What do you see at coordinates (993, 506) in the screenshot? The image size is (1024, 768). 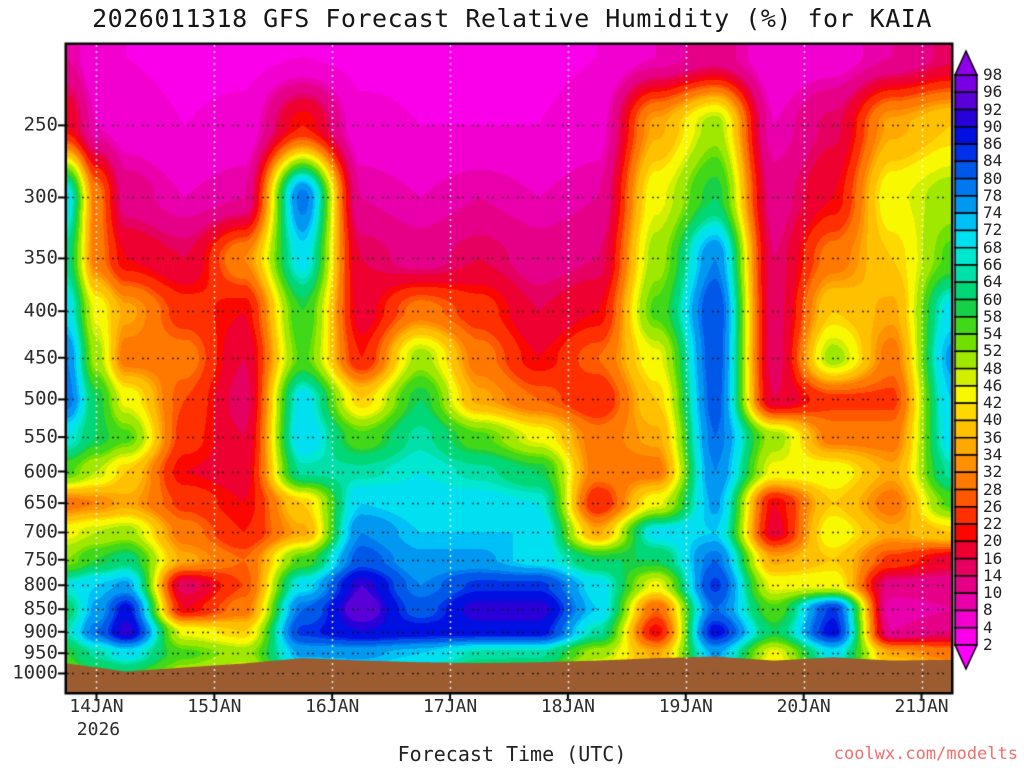 I see `colorbar-tick-label: 26` at bounding box center [993, 506].